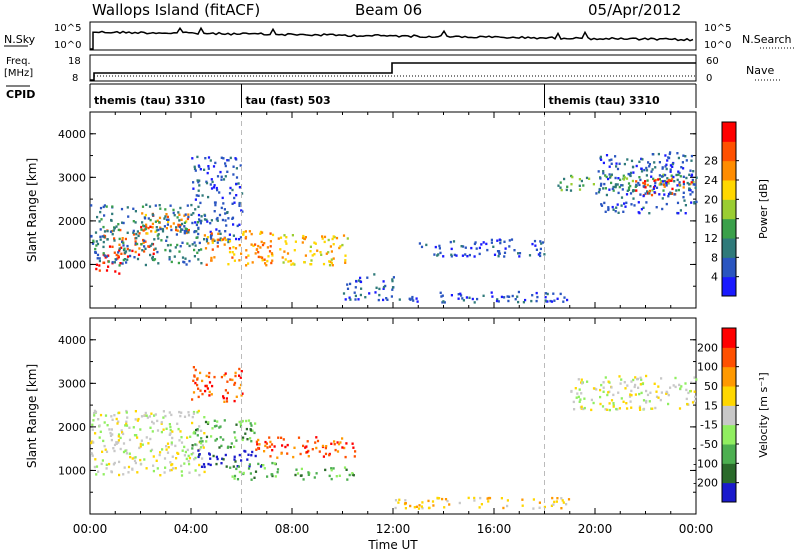  Describe the element at coordinates (494, 529) in the screenshot. I see `x-tick-label: 16:00` at that location.